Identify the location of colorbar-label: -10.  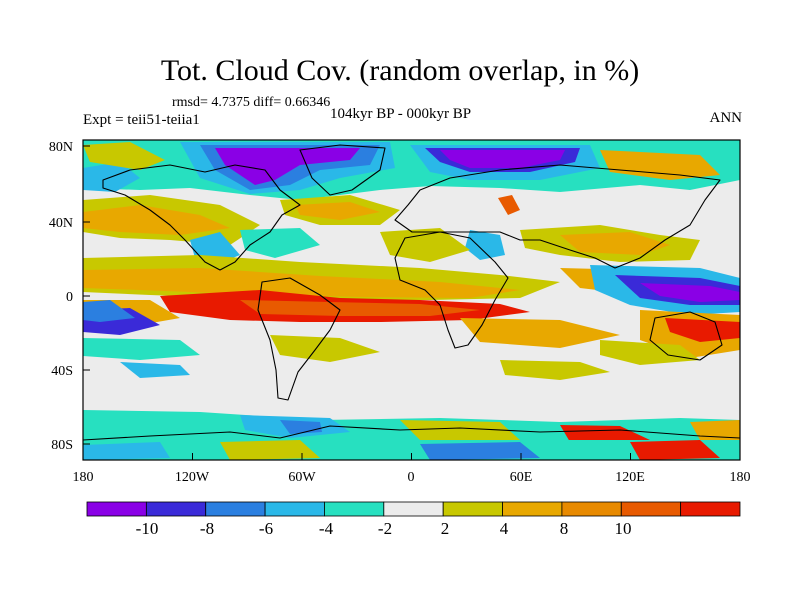
(147, 528).